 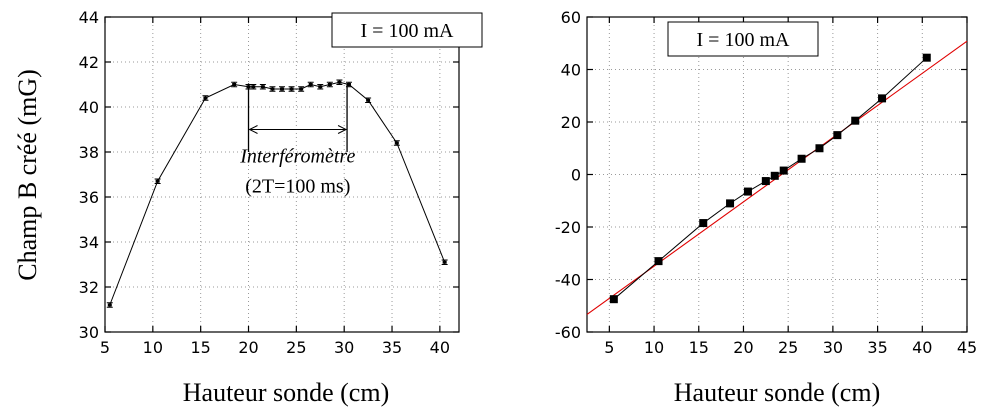 What do you see at coordinates (89, 152) in the screenshot?
I see `left-y-tick-label: 38` at bounding box center [89, 152].